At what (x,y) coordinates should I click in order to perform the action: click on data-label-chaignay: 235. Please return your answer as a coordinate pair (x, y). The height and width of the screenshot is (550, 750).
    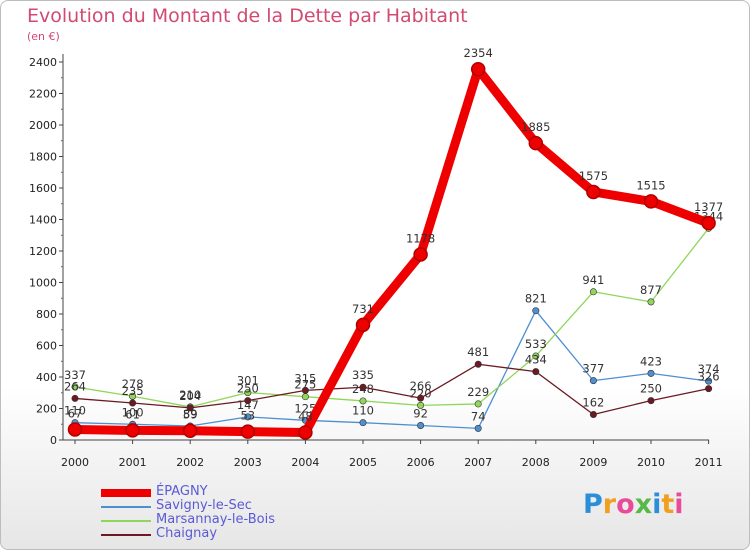
    Looking at the image, I should click on (133, 391).